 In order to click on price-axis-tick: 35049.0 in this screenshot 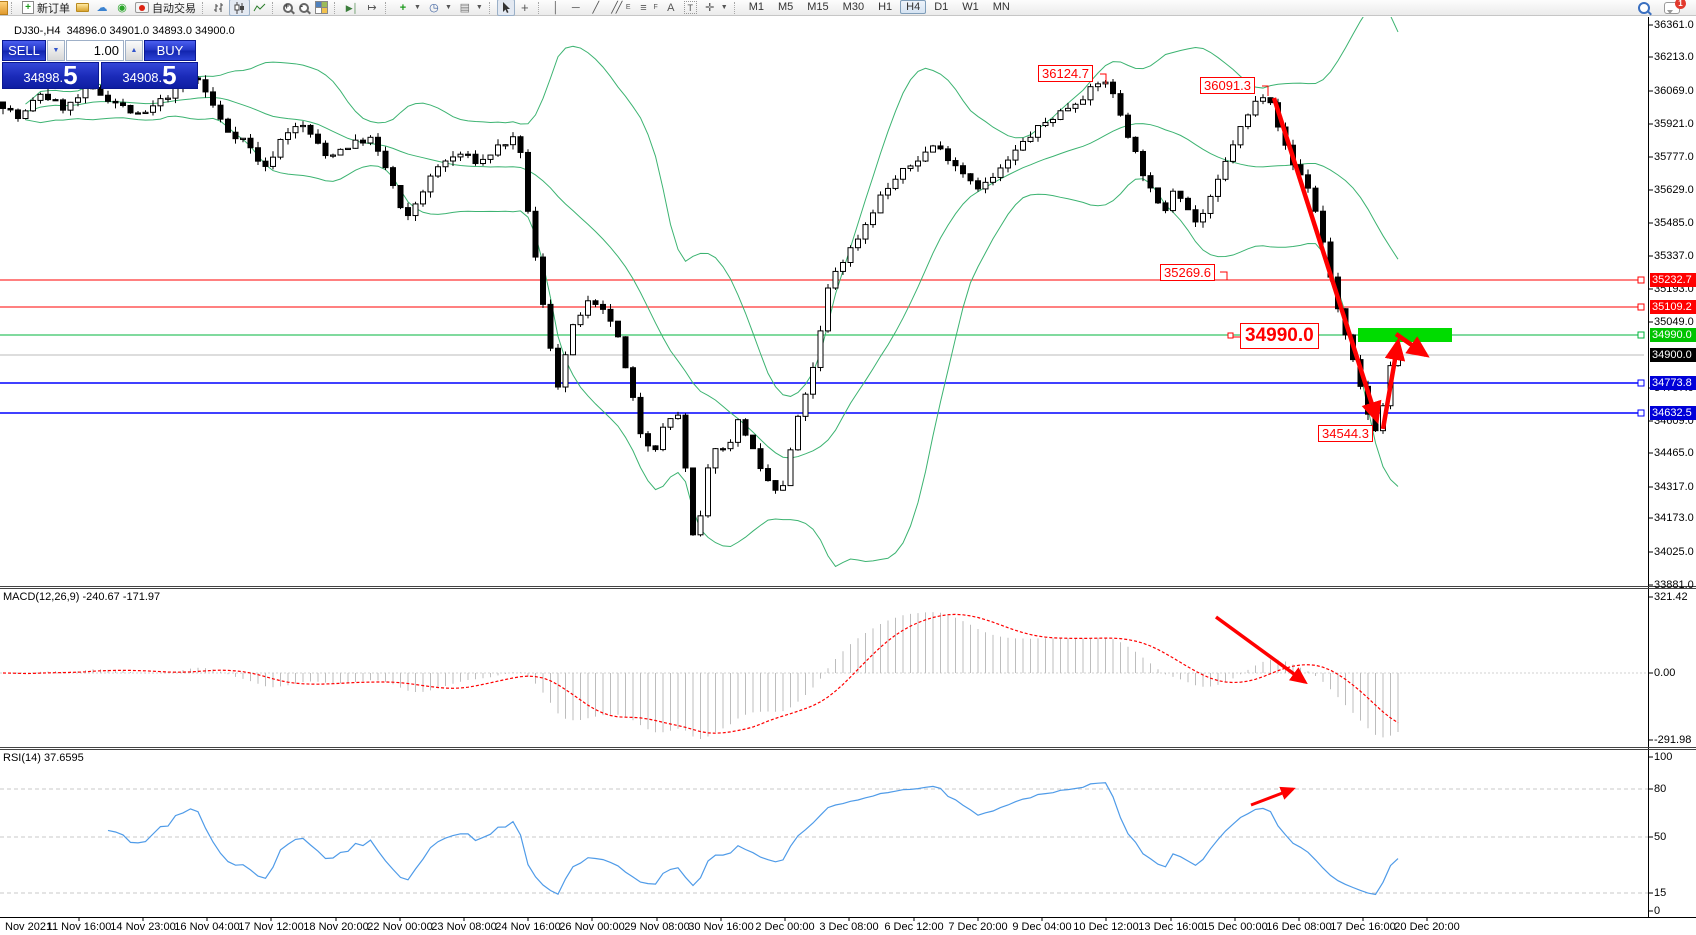, I will do `click(1674, 322)`.